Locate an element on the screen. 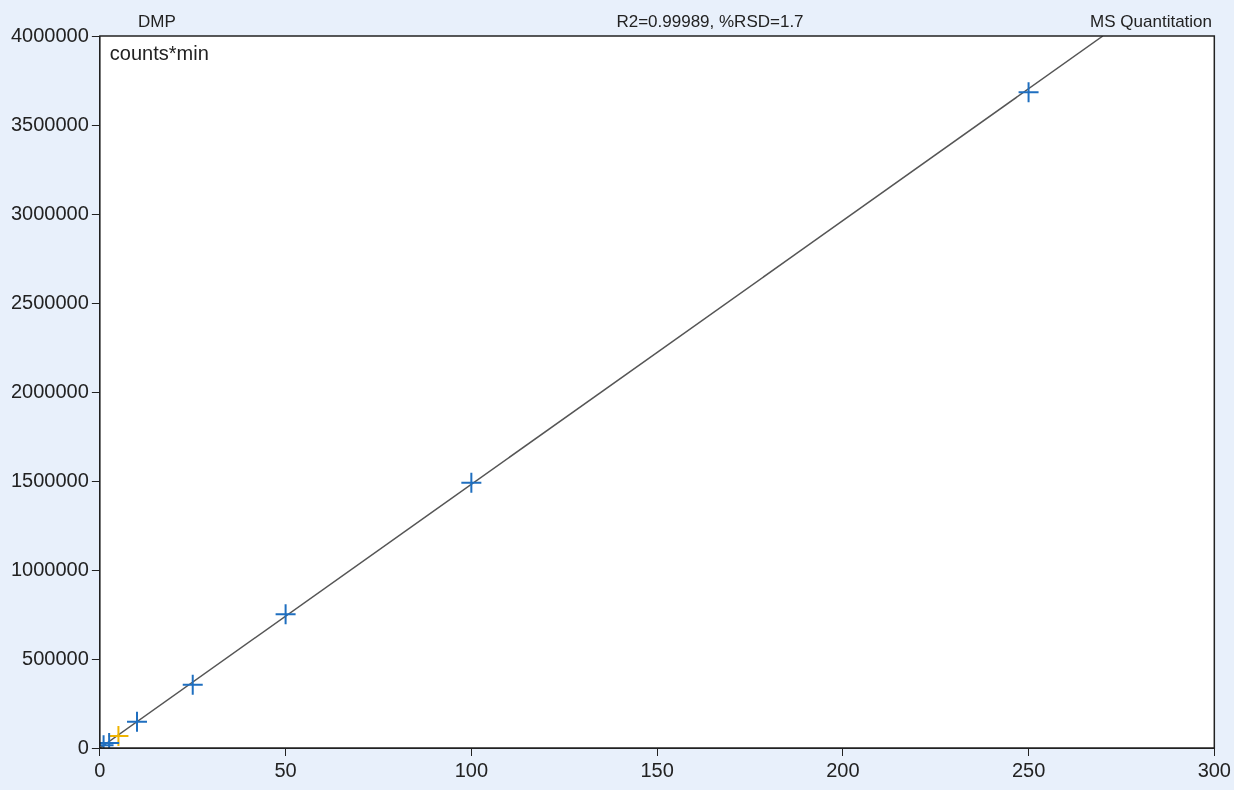 The height and width of the screenshot is (790, 1234). x-tick-label: 100 is located at coordinates (471, 769).